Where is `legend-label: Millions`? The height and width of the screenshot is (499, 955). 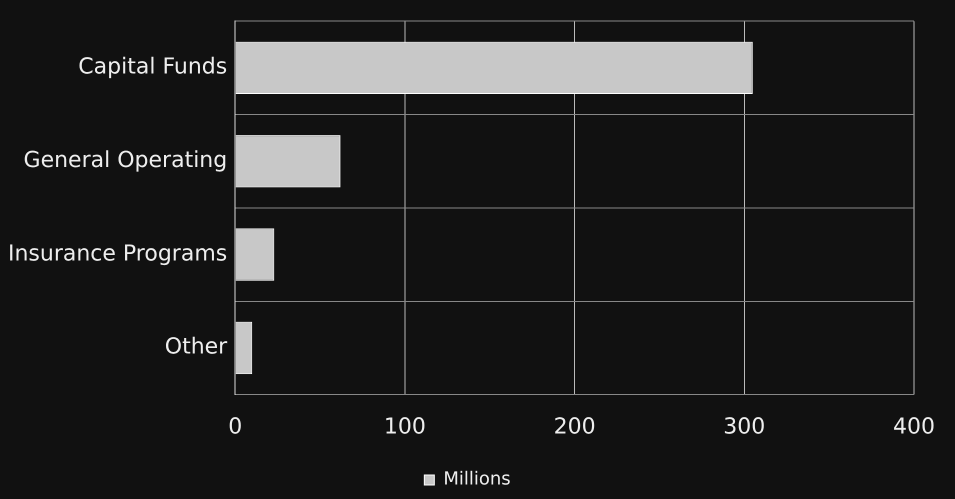 legend-label: Millions is located at coordinates (477, 479).